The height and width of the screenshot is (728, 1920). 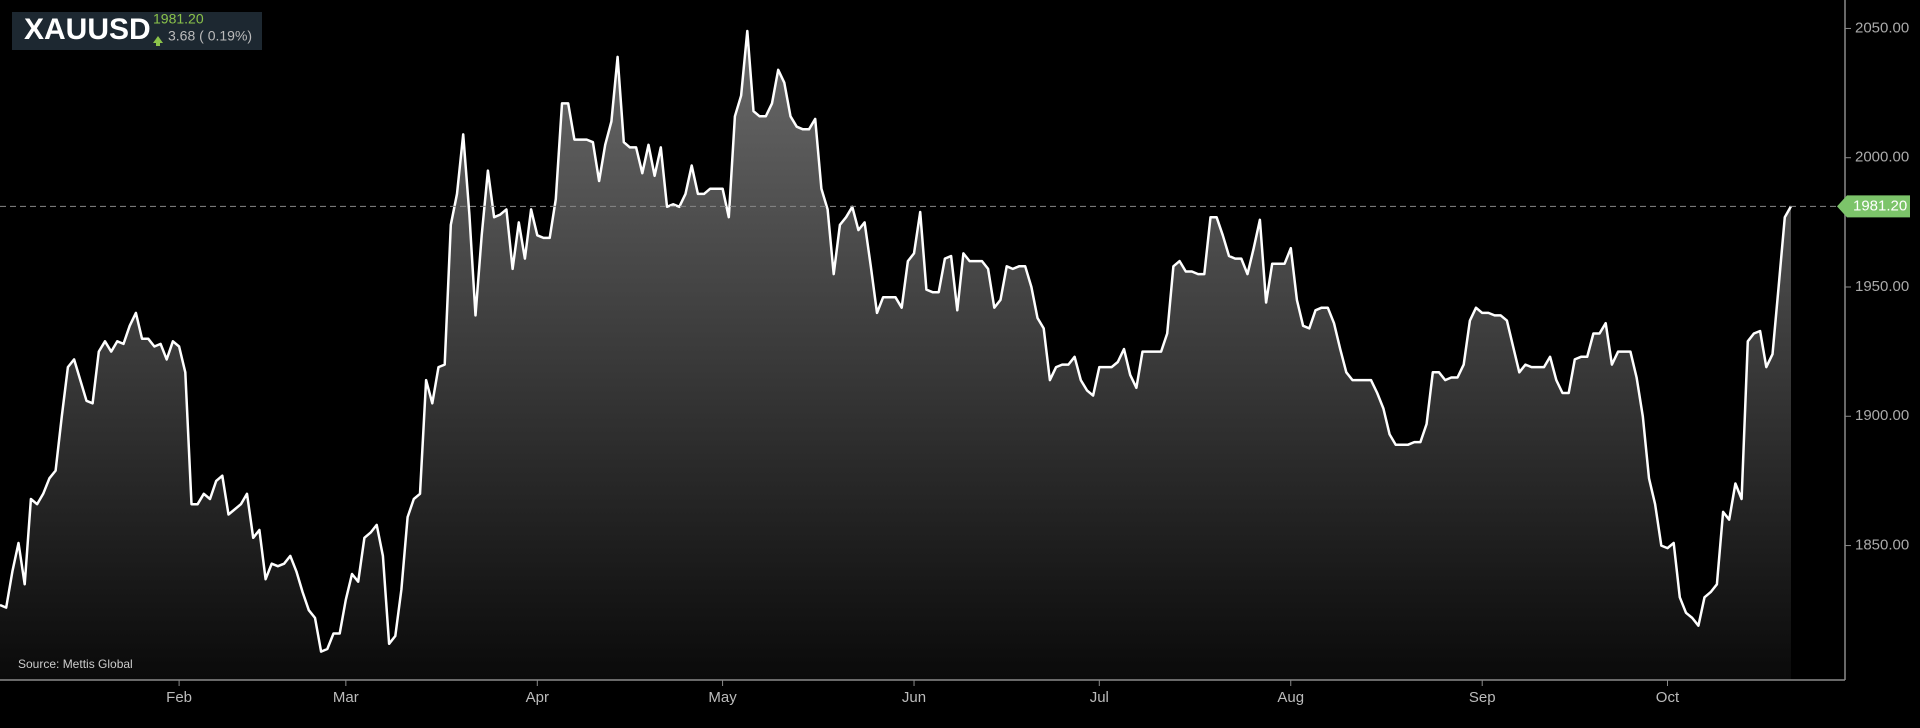 I want to click on x-tick-label: Aug, so click(x=1290, y=697).